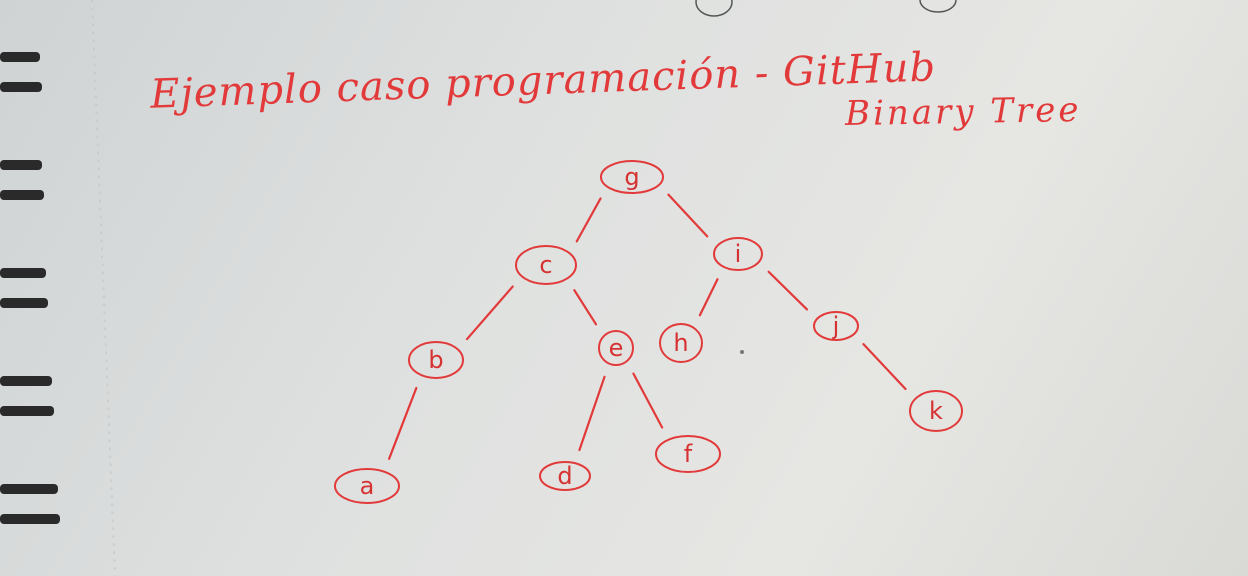 The height and width of the screenshot is (576, 1248). I want to click on tree-node-label-j: j, so click(836, 326).